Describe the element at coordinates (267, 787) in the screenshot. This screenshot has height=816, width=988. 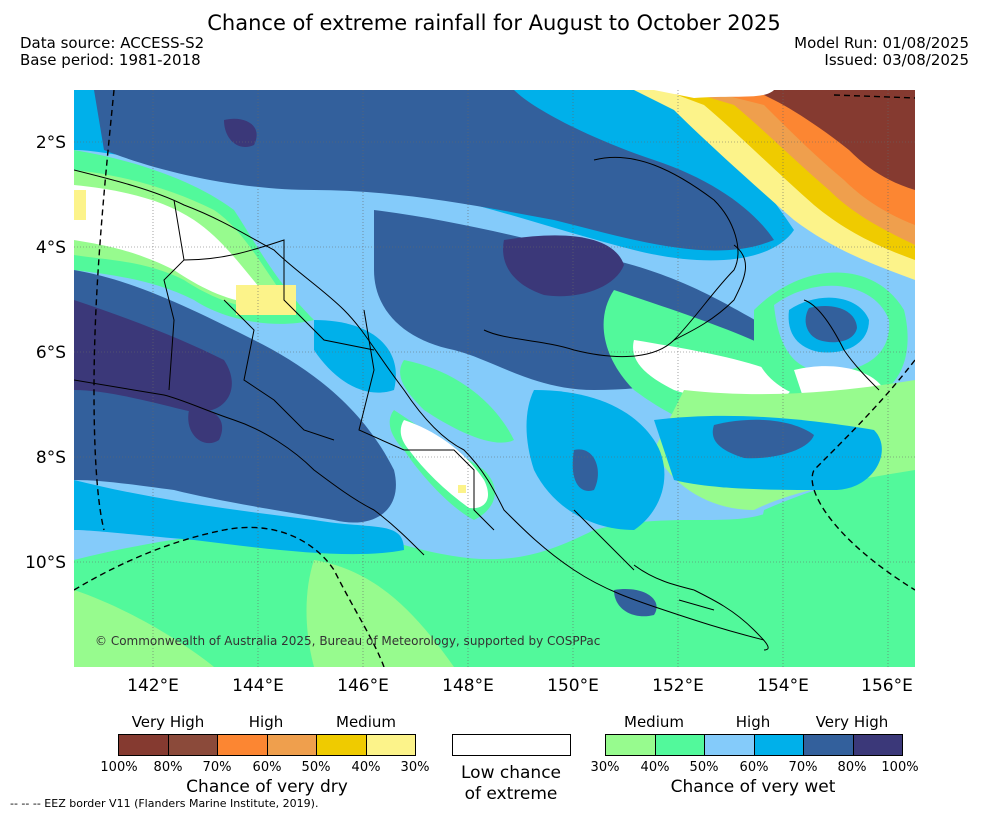
I see `dry-colorbar-title: Chance of very dry` at that location.